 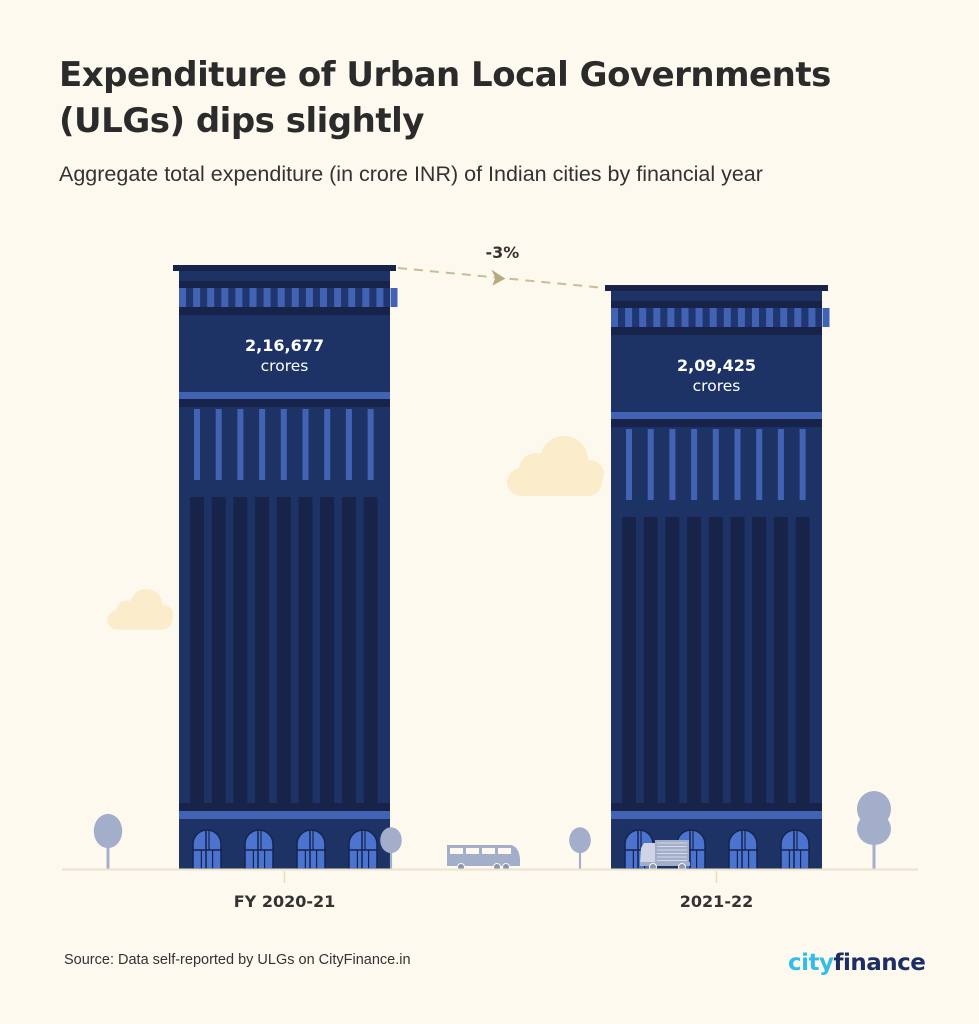 What do you see at coordinates (857, 963) in the screenshot?
I see `cityfinance-logo: cityfinance` at bounding box center [857, 963].